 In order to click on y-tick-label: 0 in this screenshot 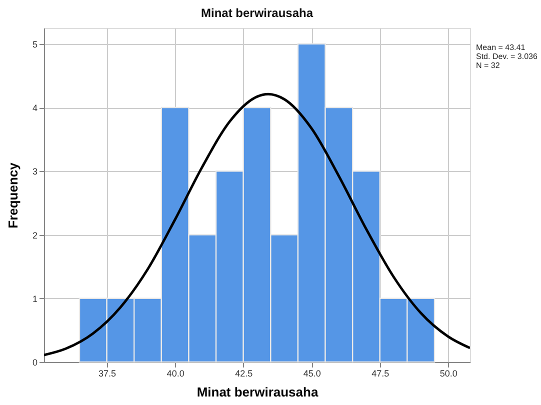, I will do `click(35, 363)`.